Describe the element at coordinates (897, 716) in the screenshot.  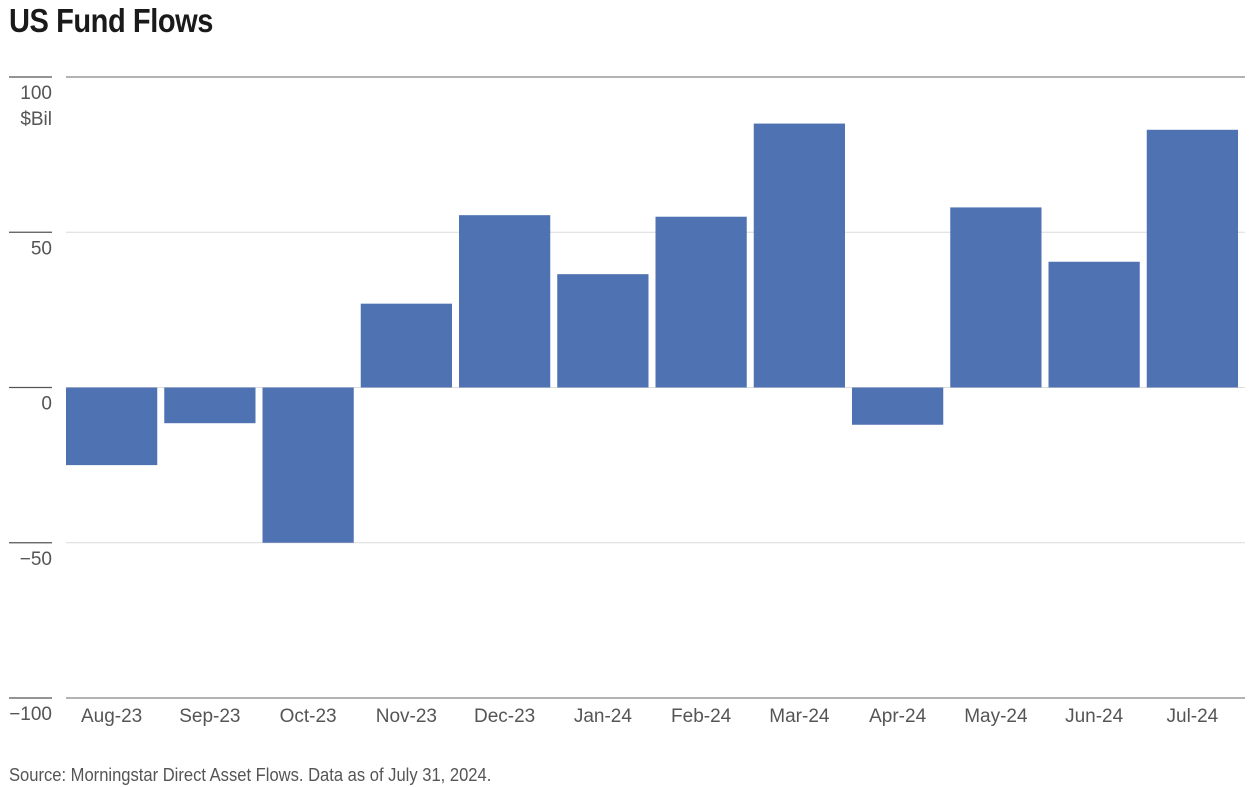
I see `x-tick-label: Apr-24` at that location.